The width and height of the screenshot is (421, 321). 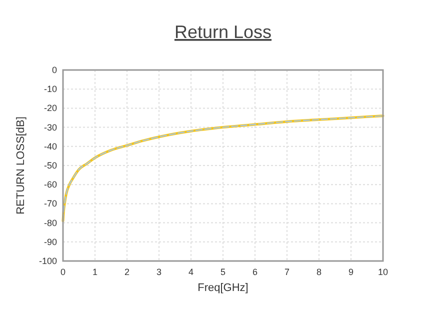 I want to click on x-tick-label: 7, so click(x=287, y=272).